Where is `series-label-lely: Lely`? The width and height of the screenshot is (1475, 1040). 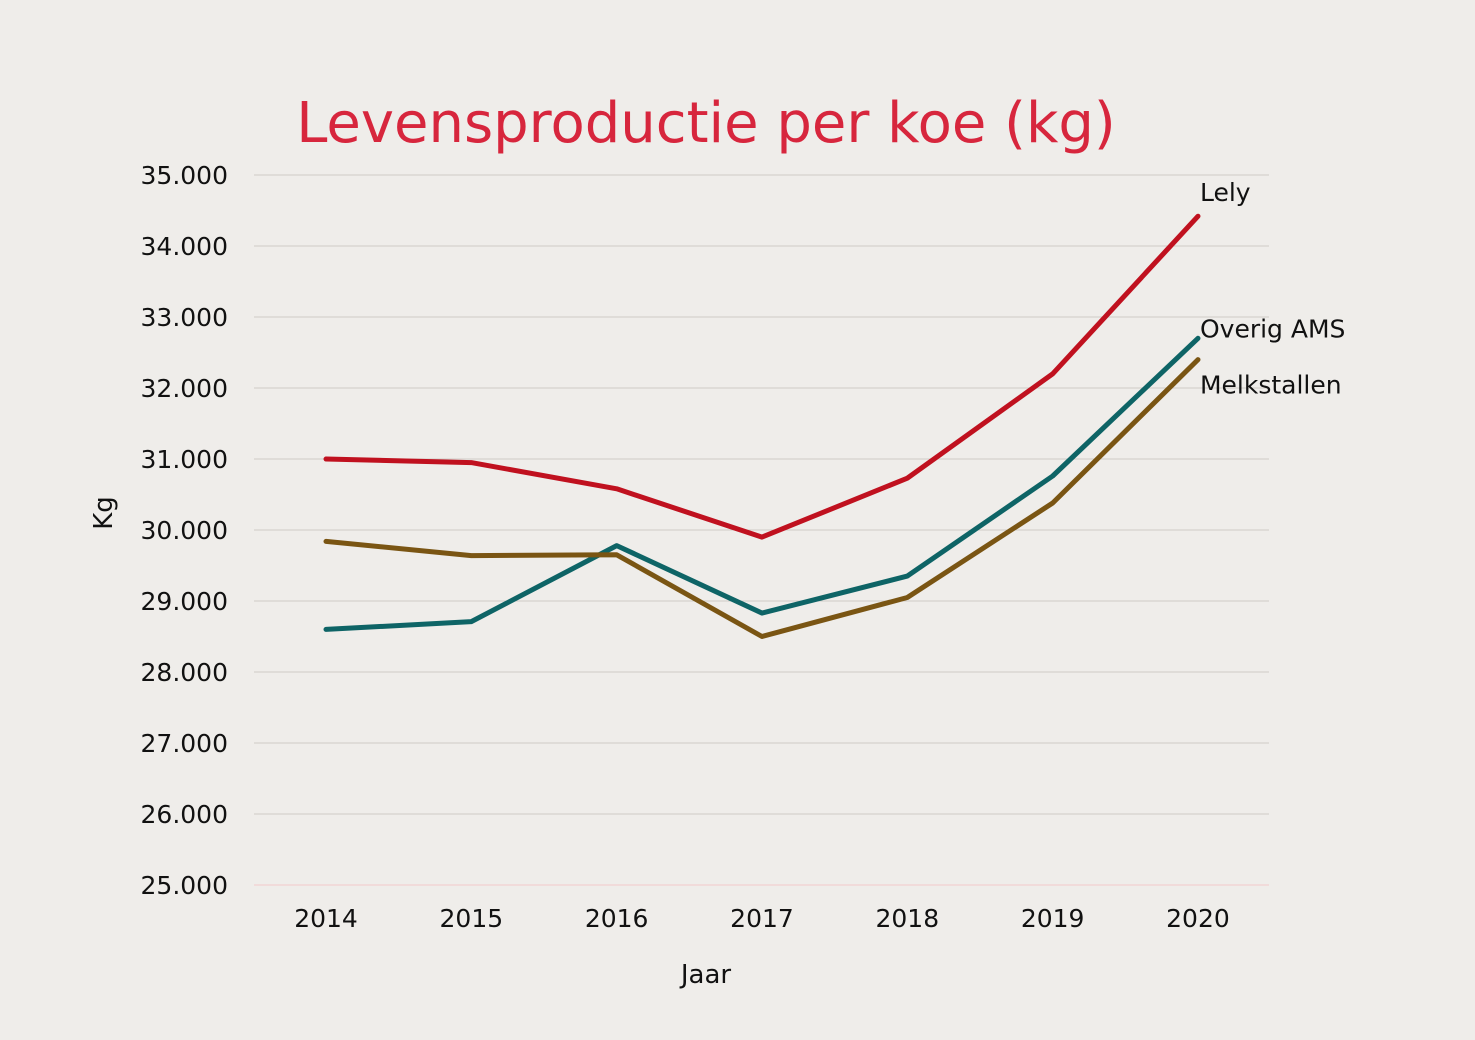 series-label-lely: Lely is located at coordinates (1225, 192).